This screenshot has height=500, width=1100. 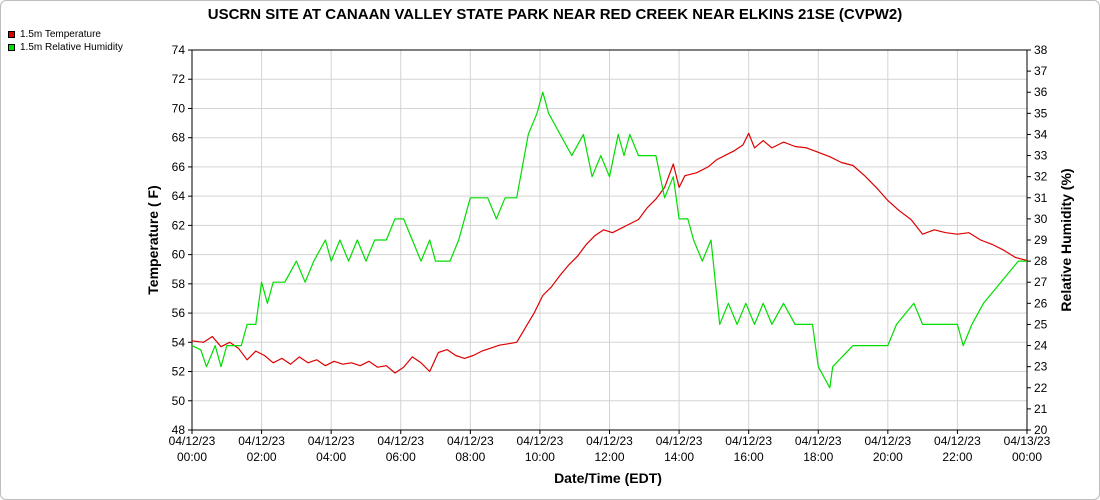 What do you see at coordinates (179, 167) in the screenshot?
I see `y-tick-label-left: 66` at bounding box center [179, 167].